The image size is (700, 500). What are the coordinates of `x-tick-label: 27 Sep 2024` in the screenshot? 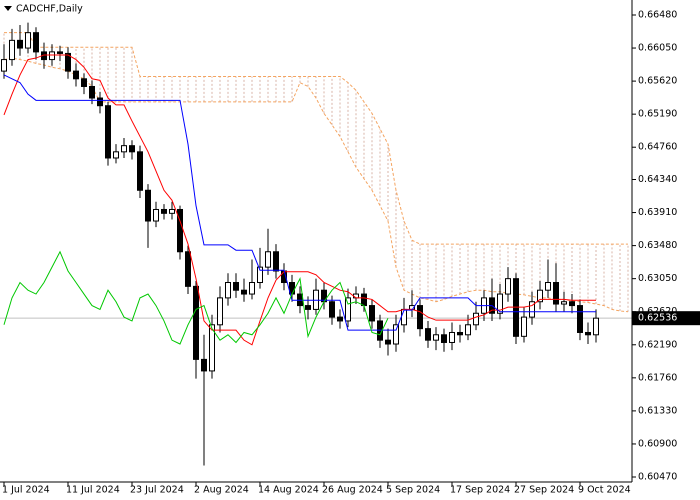 It's located at (544, 490).